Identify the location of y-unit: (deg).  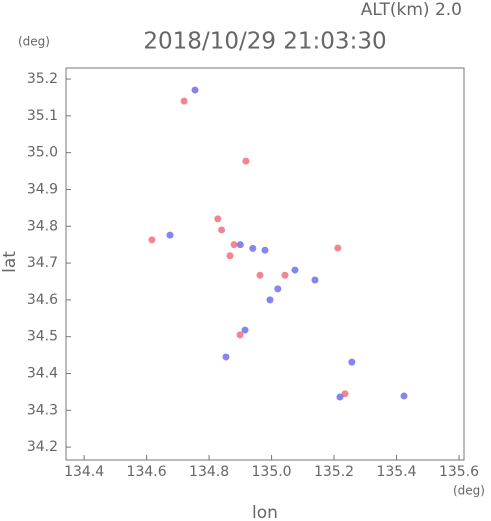
(34, 42).